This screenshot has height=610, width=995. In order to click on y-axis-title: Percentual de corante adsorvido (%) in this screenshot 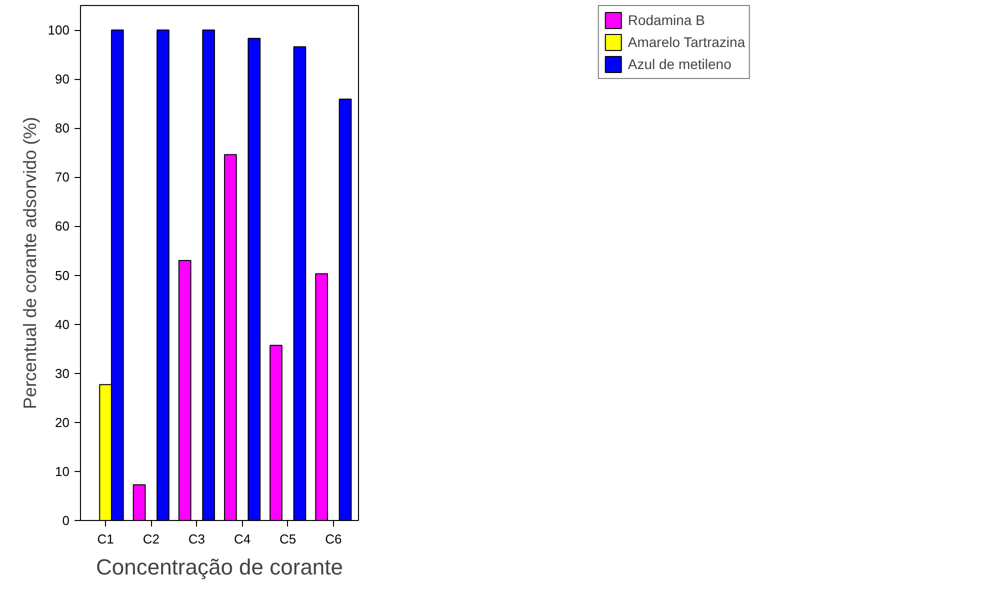, I will do `click(30, 263)`.